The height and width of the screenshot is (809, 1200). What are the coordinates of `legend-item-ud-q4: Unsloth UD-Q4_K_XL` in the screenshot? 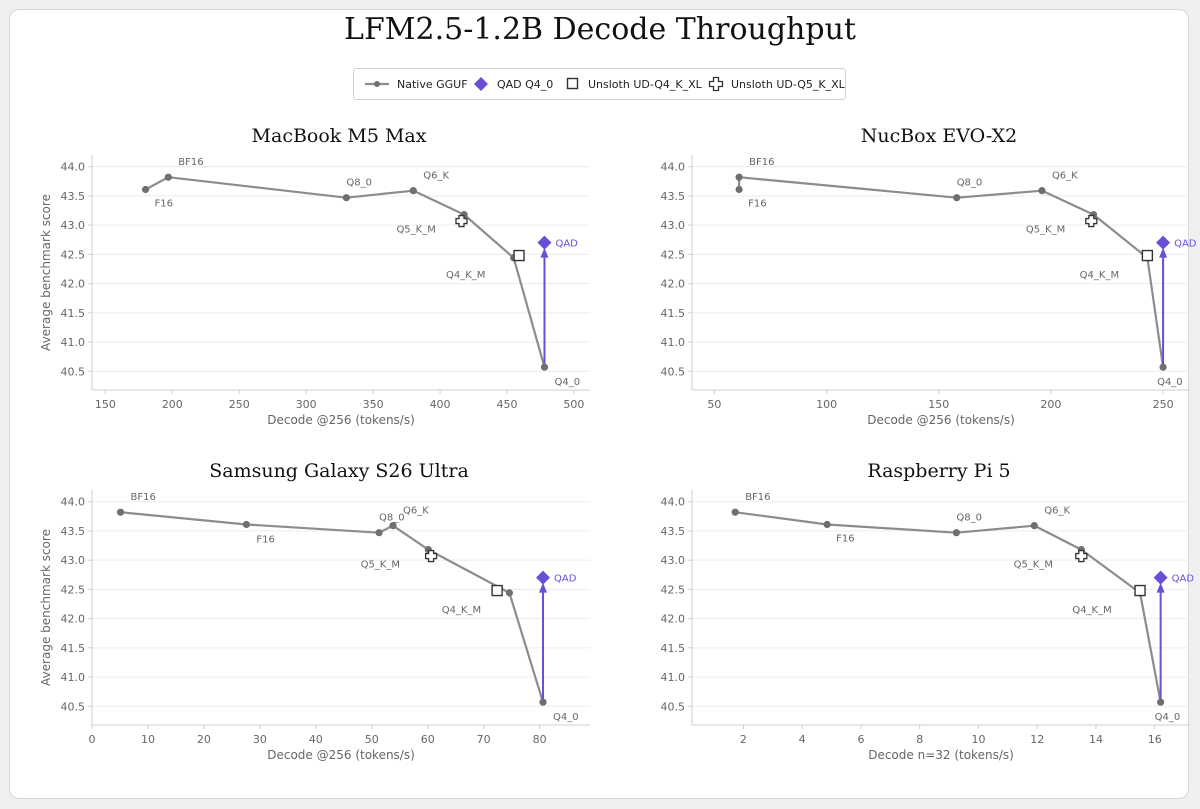 It's located at (633, 84).